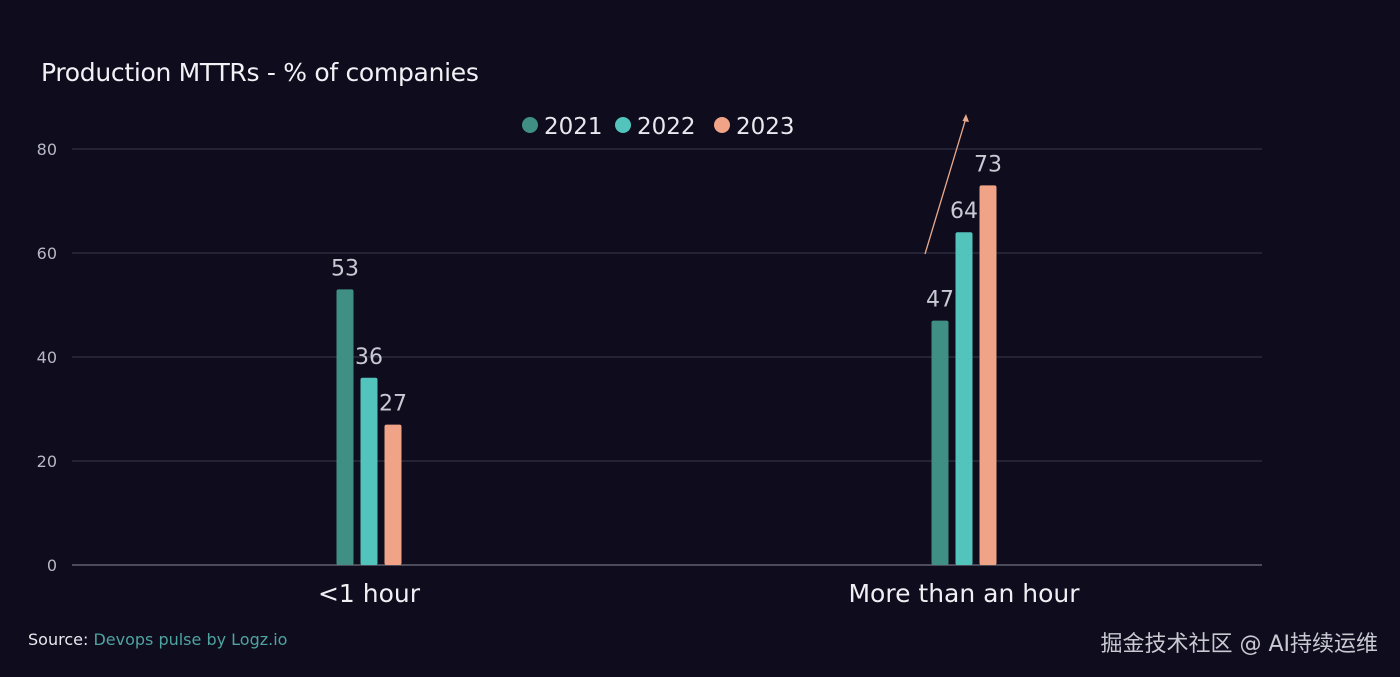 The image size is (1400, 677). What do you see at coordinates (260, 72) in the screenshot?
I see `chart-title: Production MTTRs - % of companies` at bounding box center [260, 72].